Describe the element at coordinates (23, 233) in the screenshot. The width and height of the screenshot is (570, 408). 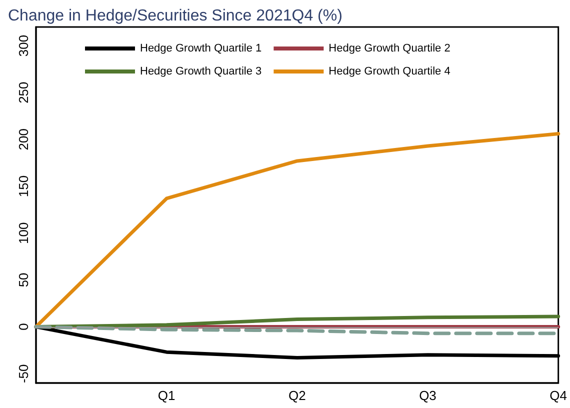
I see `y-tick-label: 100` at that location.